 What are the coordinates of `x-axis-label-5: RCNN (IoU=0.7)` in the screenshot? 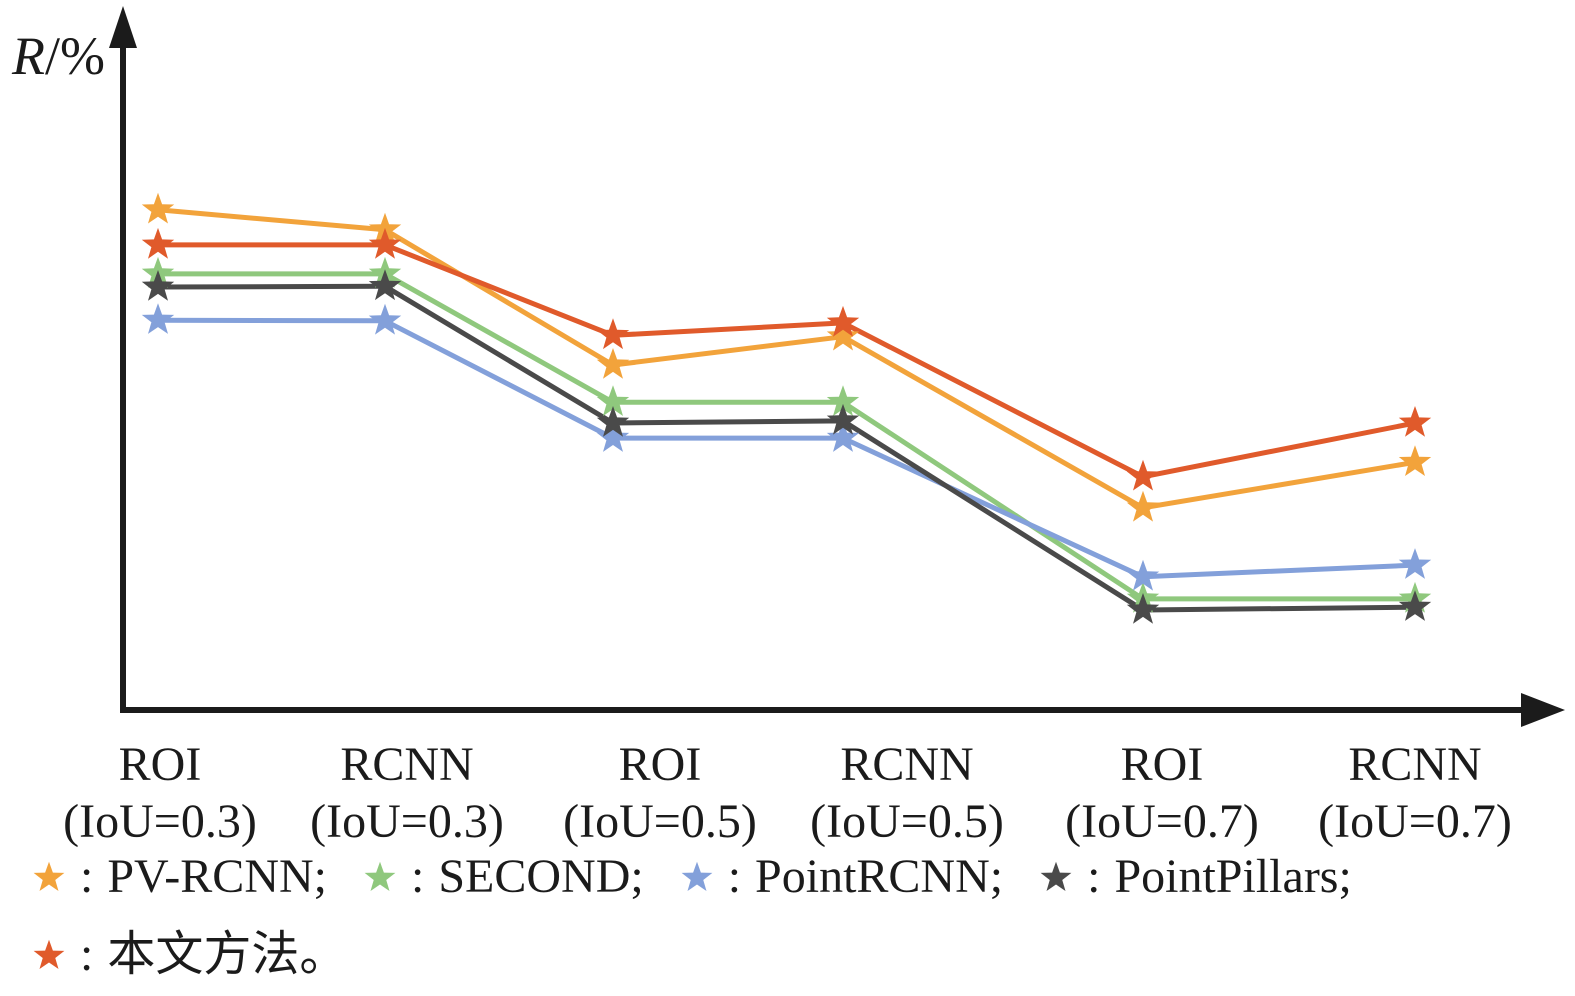 It's located at (1410, 793).